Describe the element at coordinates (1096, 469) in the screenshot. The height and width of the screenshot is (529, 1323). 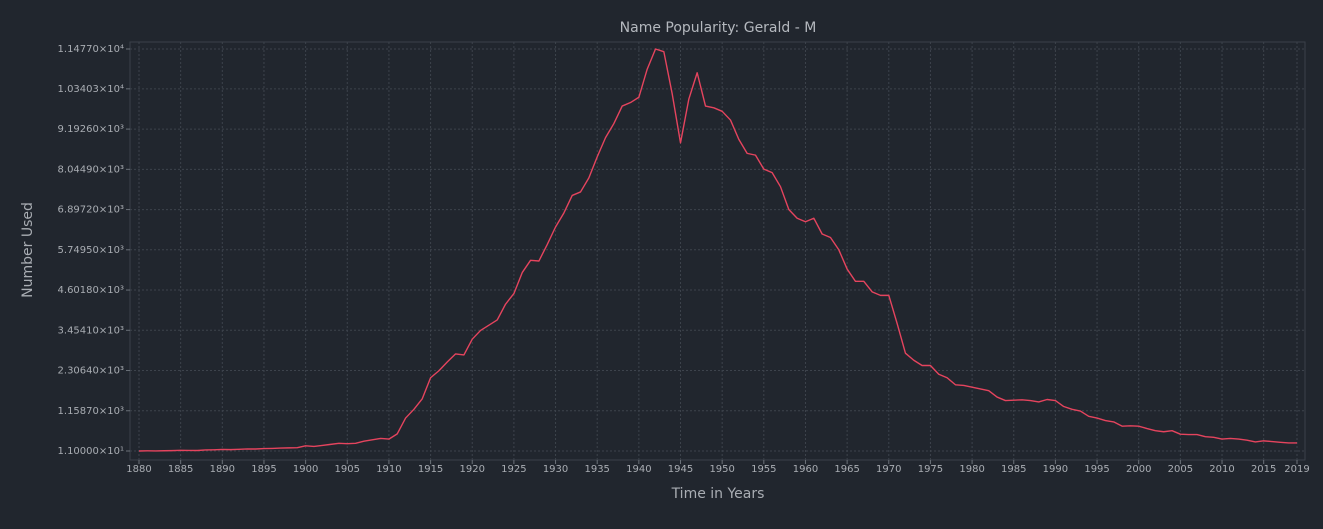
I see `x-tick-label: 1995` at that location.